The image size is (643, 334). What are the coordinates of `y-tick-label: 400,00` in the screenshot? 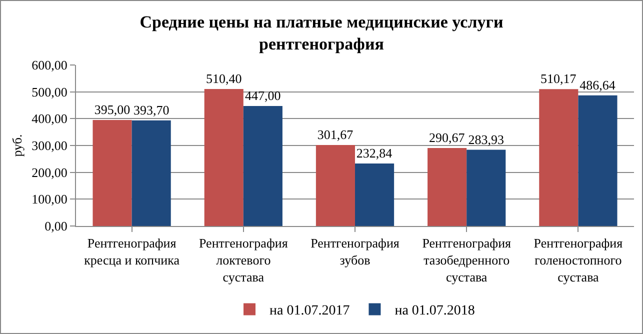 It's located at (50, 118).